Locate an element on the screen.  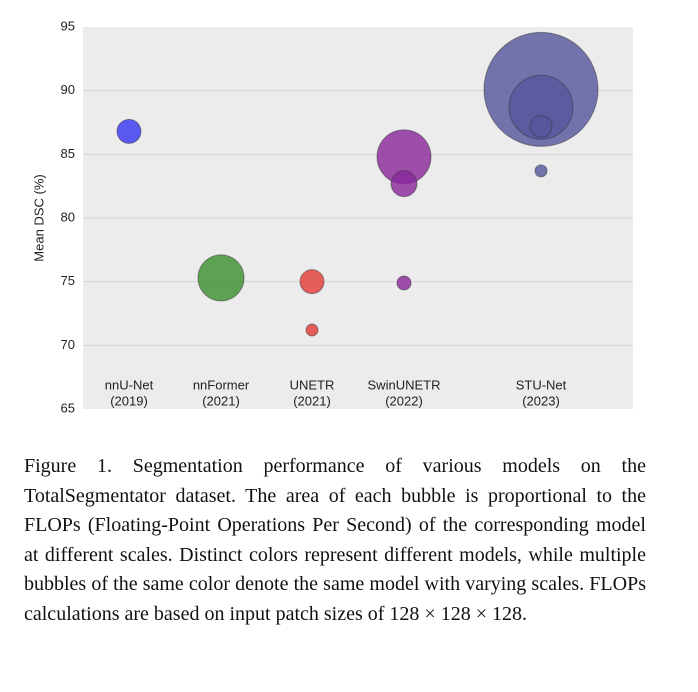
x-tick-label: (2019) is located at coordinates (129, 400).